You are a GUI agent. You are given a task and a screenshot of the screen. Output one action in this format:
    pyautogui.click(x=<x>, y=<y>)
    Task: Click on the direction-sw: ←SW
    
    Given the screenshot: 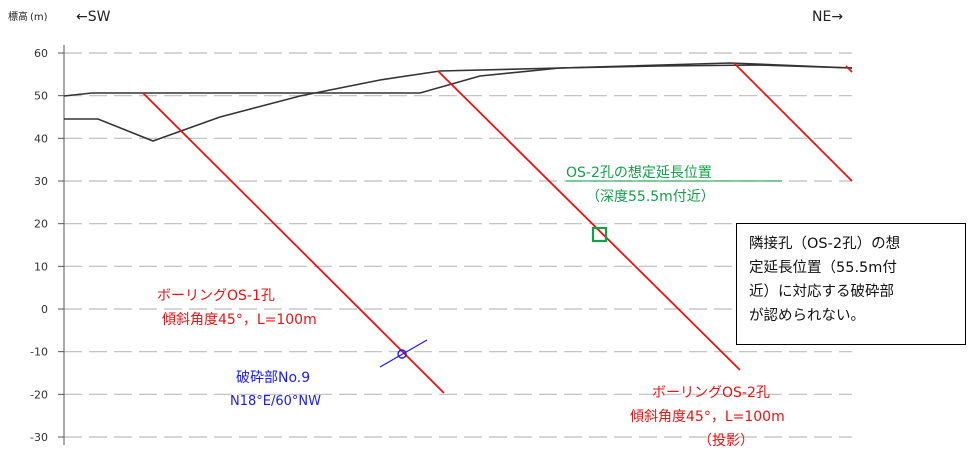 What is the action you would take?
    pyautogui.click(x=93, y=17)
    